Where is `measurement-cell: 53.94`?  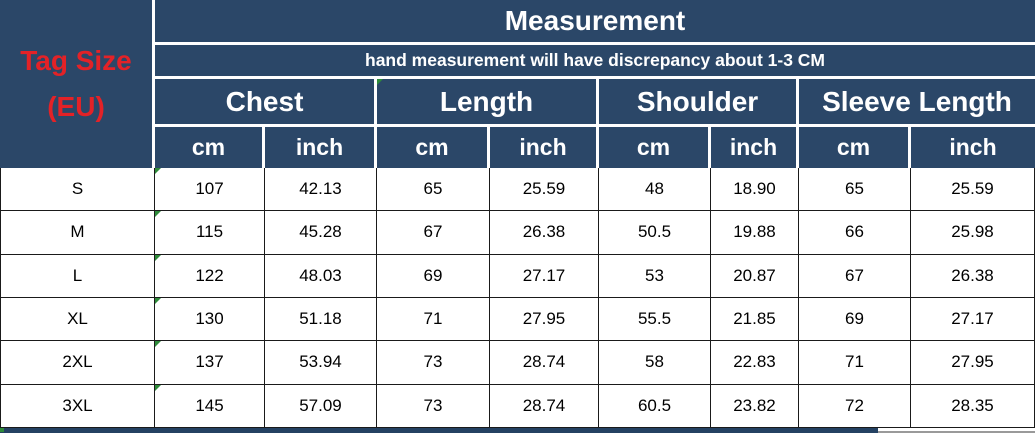 measurement-cell: 53.94 is located at coordinates (321, 363).